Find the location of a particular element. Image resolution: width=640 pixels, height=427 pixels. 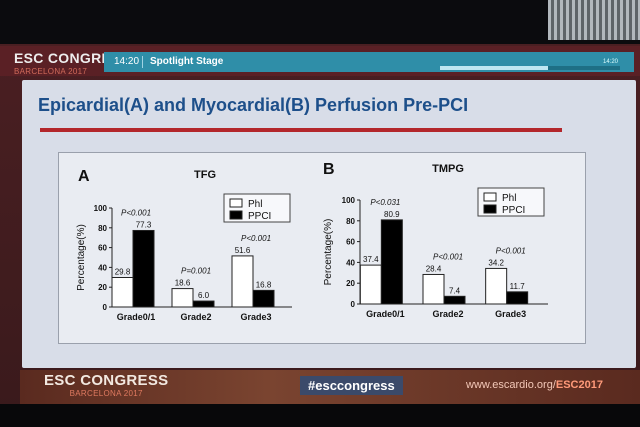

chart-a-data-label: 77.3 is located at coordinates (144, 224).